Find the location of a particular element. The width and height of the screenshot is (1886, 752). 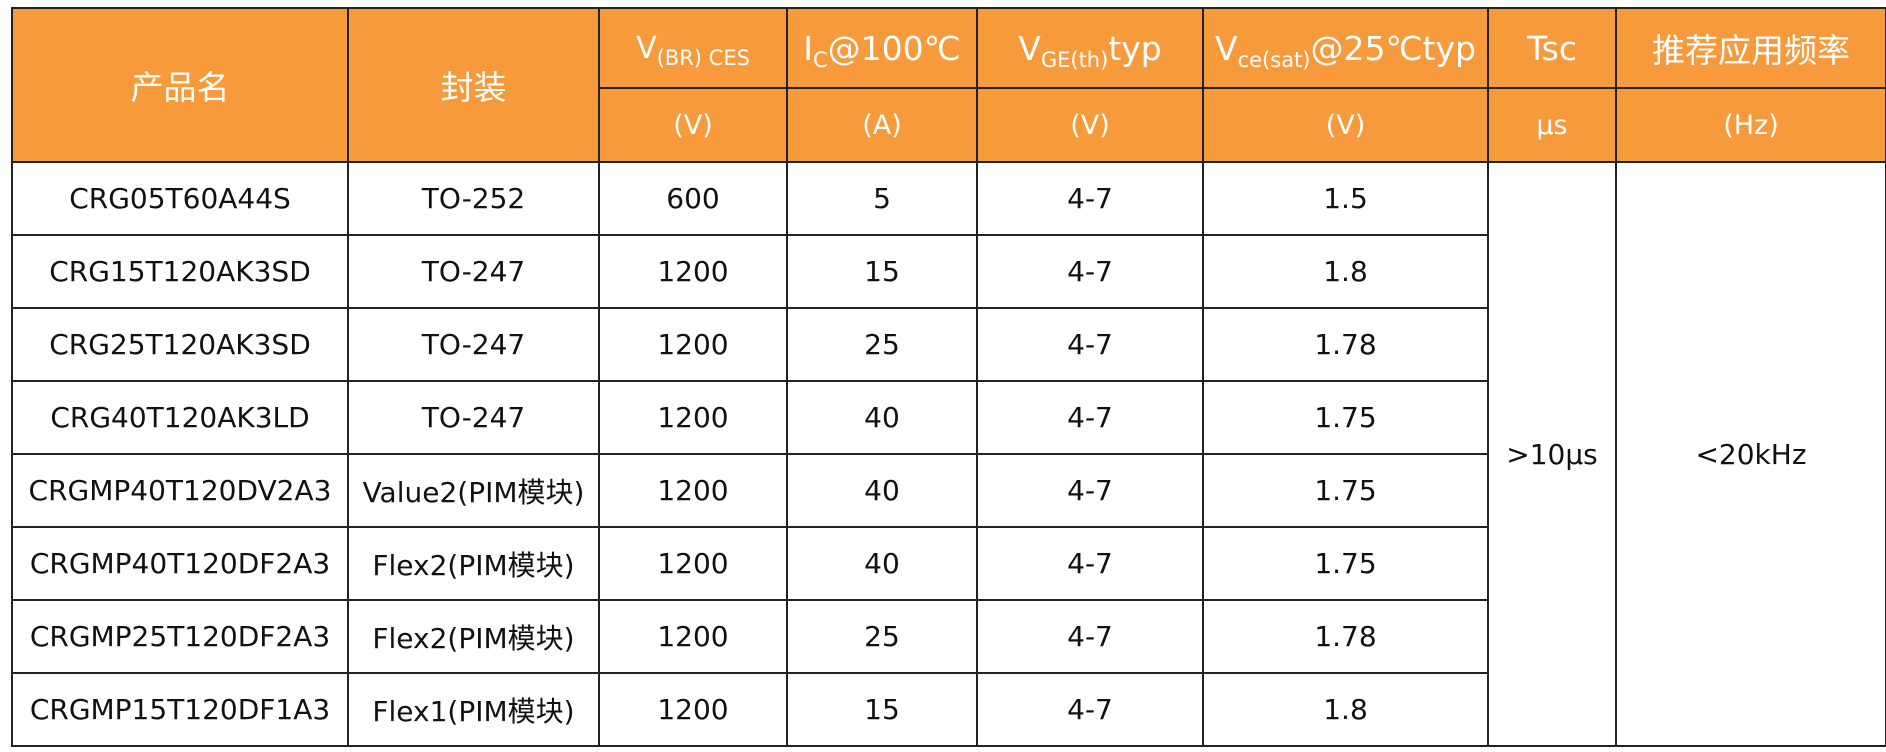

header-vce-main: V is located at coordinates (1226, 48).